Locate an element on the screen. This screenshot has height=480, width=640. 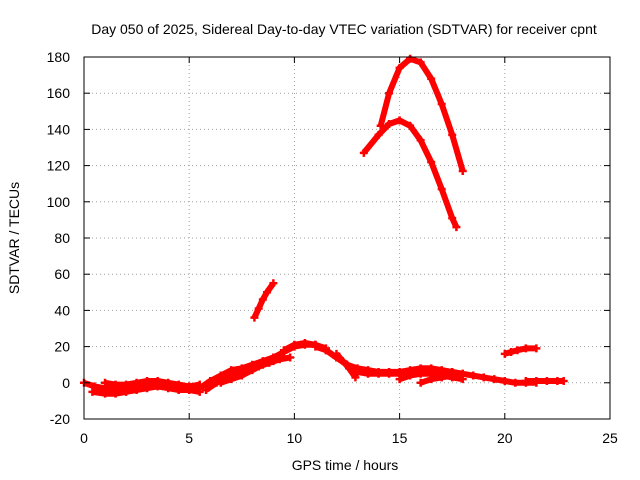
y-tick-label: -20 is located at coordinates (60, 419).